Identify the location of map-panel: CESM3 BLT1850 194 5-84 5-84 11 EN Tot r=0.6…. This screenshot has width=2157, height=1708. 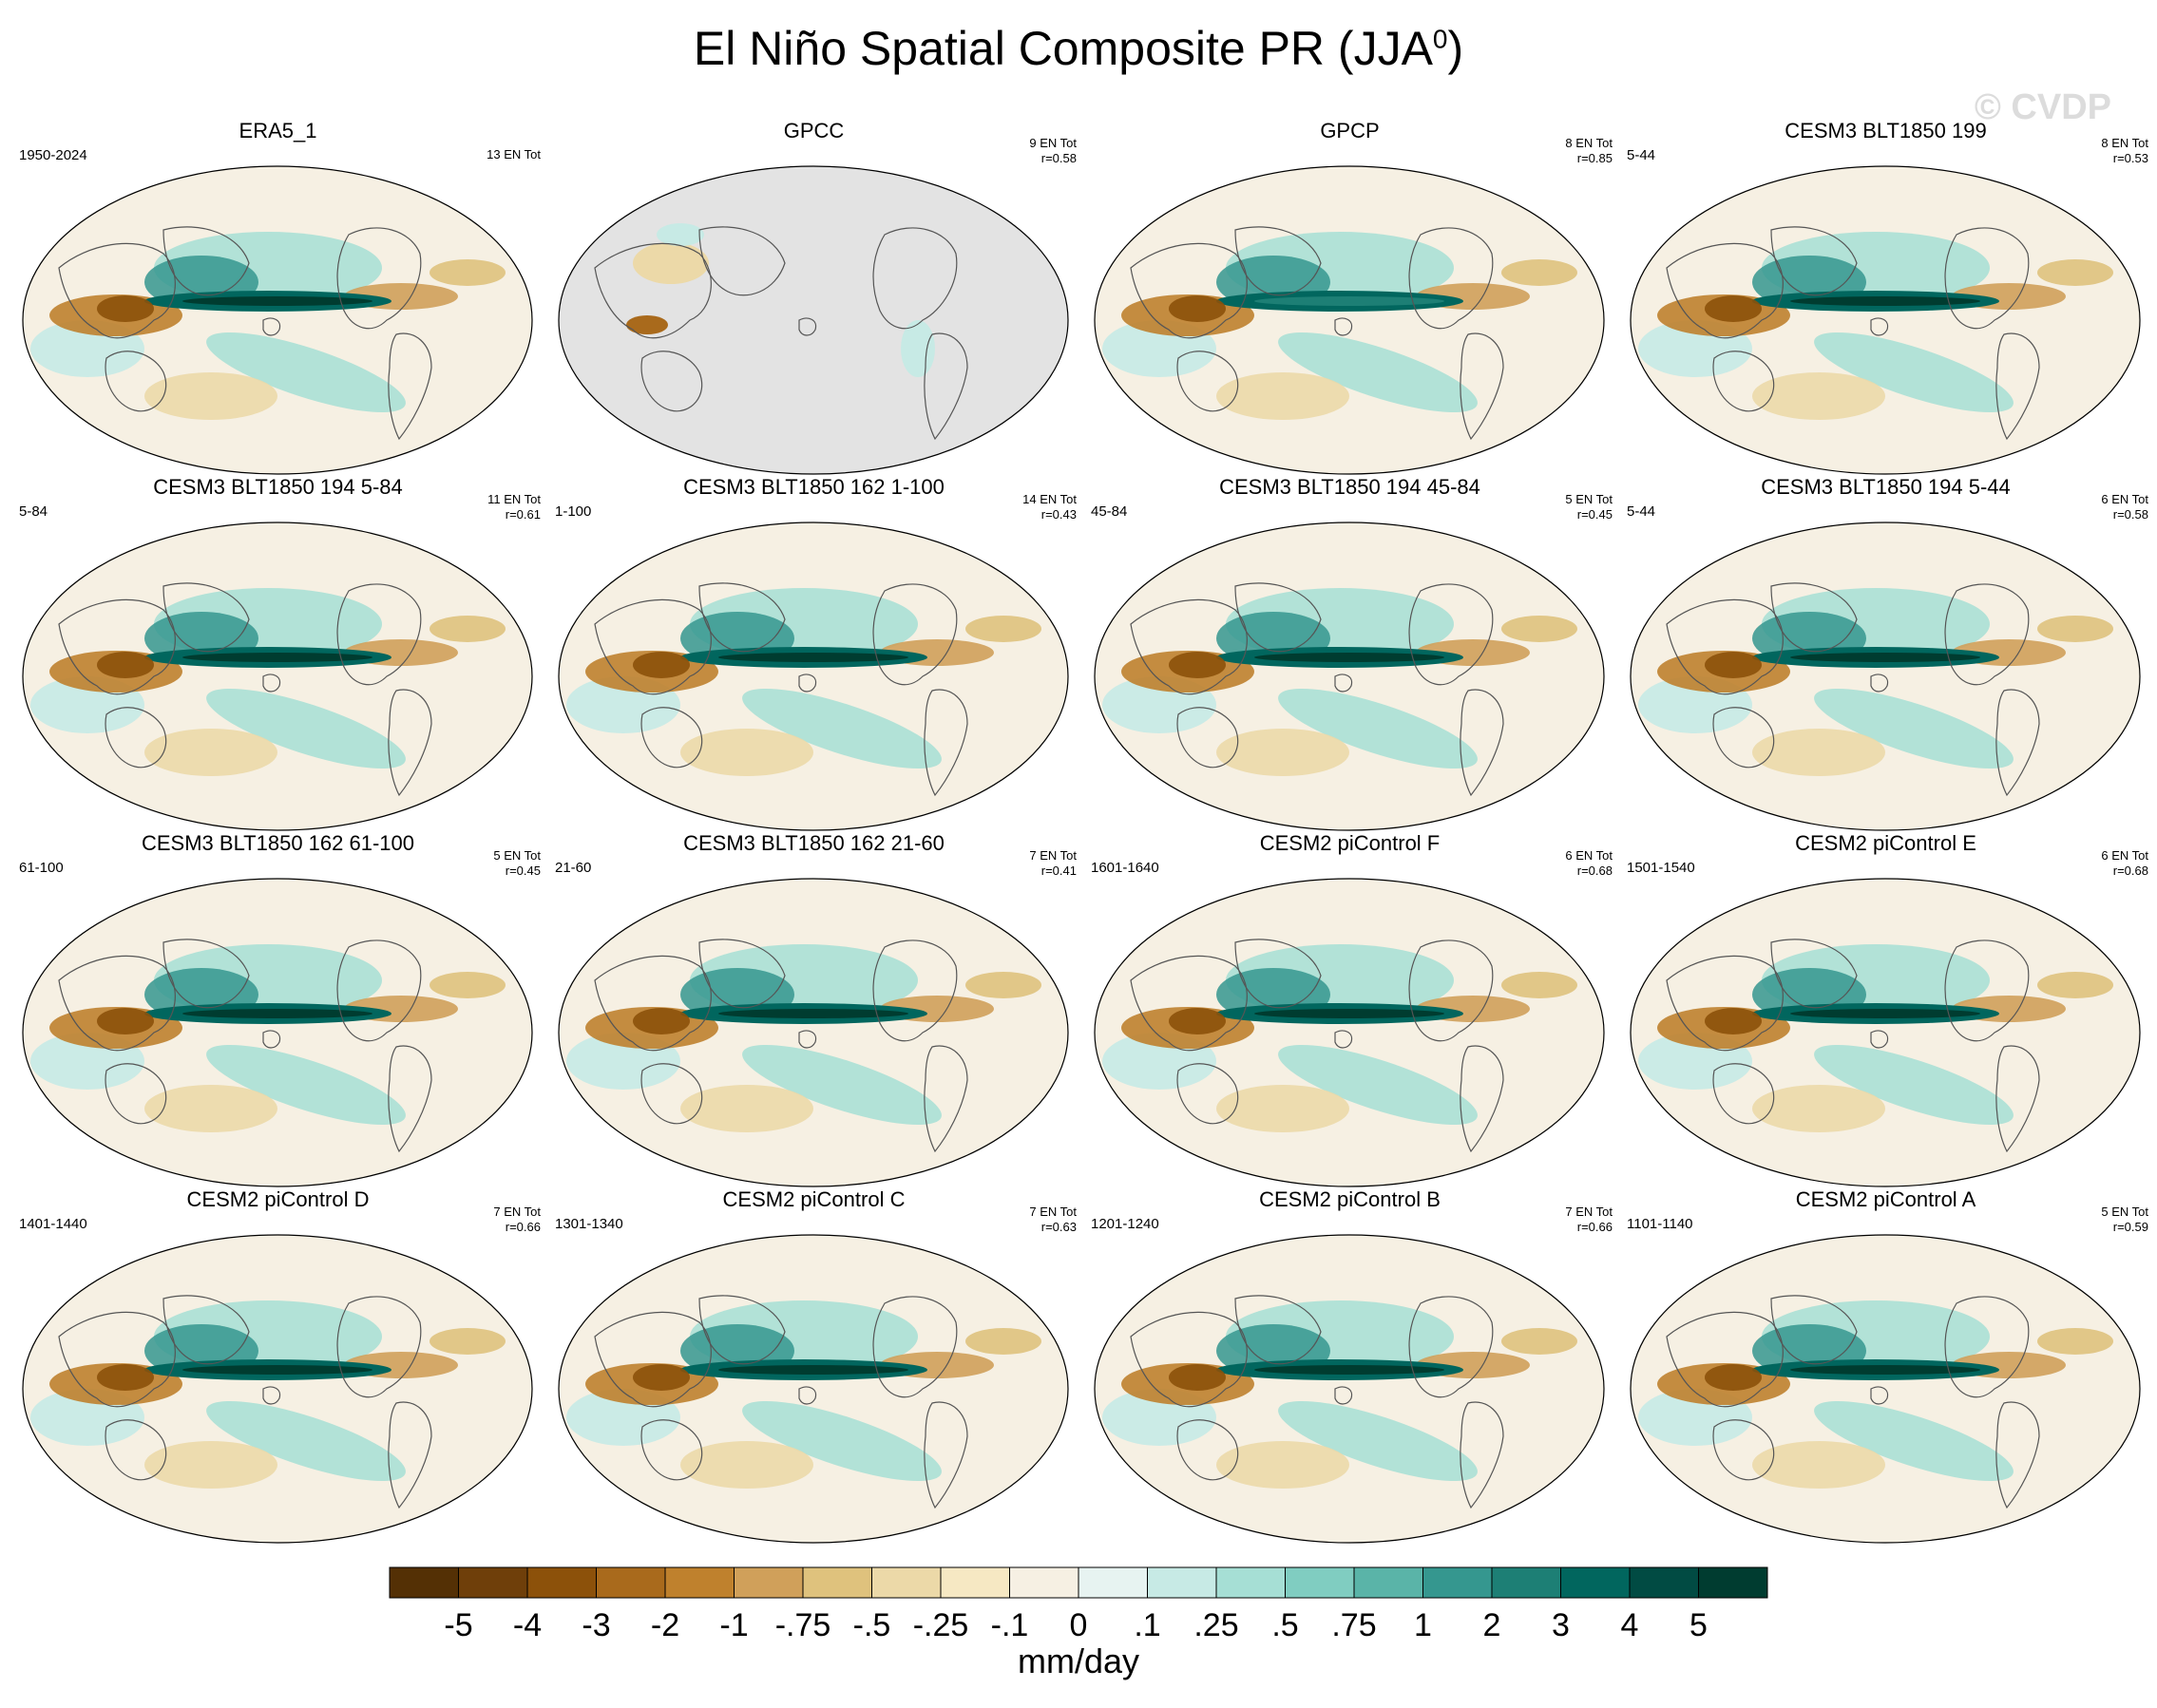
(278, 653).